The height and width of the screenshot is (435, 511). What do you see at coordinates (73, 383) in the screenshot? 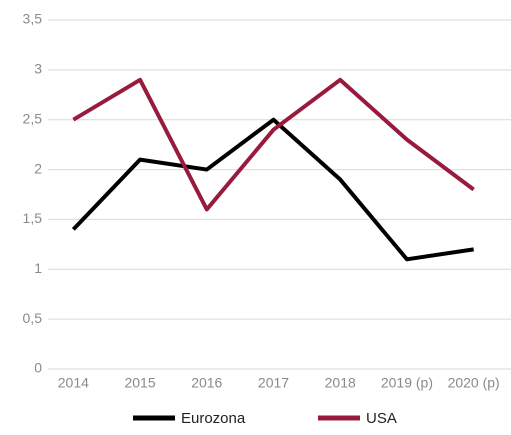
I see `x-tick-label: 2014` at bounding box center [73, 383].